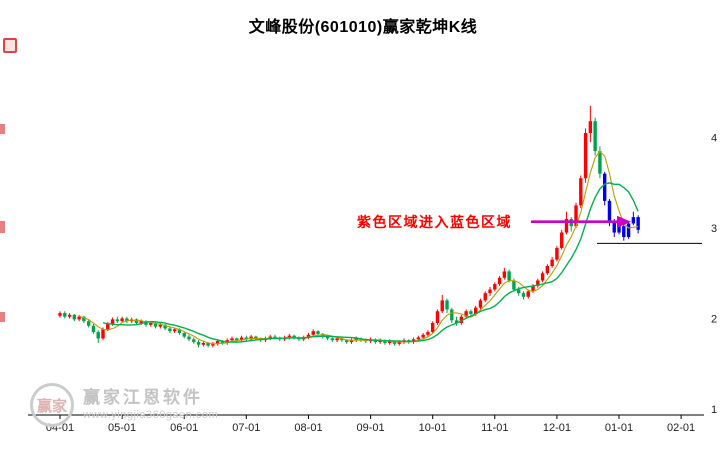 This screenshot has height=450, width=726. I want to click on x-axis-label: 06-01, so click(184, 428).